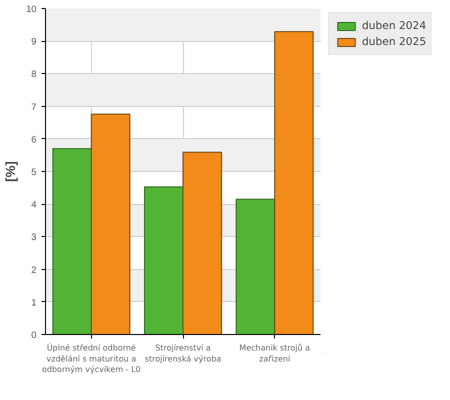 The height and width of the screenshot is (400, 450). What do you see at coordinates (274, 354) in the screenshot?
I see `x-tick-label: Mechanik strojů a zařízení` at bounding box center [274, 354].